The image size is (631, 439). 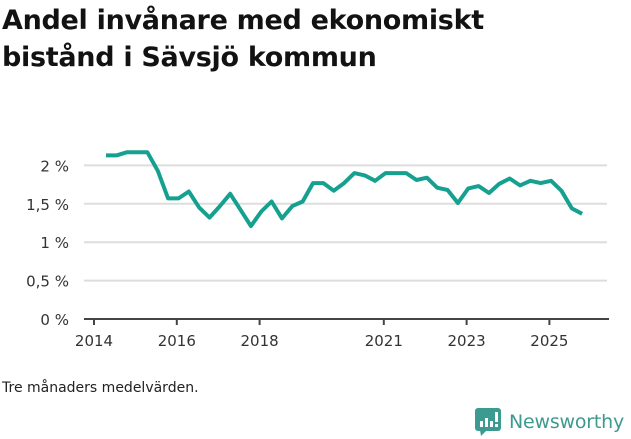 What do you see at coordinates (47, 205) in the screenshot?
I see `y-tick-label: 1,5 %` at bounding box center [47, 205].